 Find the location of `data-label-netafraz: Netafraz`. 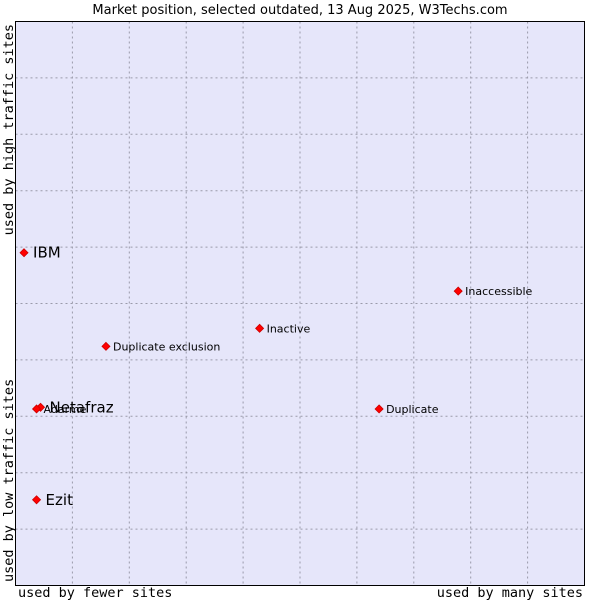

data-label-netafraz: Netafraz is located at coordinates (82, 407).